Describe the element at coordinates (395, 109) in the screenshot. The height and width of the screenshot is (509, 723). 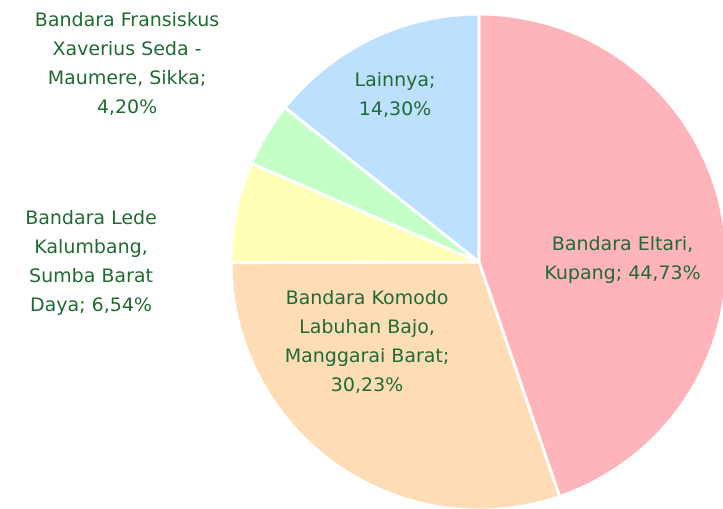
I see `label-value: 14,30%` at that location.